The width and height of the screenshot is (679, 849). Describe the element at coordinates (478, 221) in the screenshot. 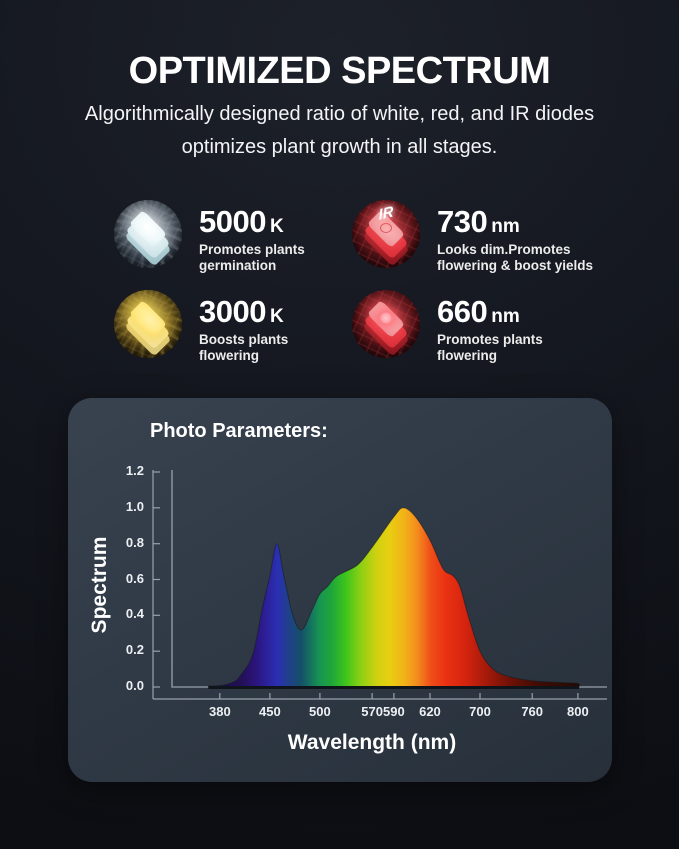

I see `diode-value: 730 nm` at that location.